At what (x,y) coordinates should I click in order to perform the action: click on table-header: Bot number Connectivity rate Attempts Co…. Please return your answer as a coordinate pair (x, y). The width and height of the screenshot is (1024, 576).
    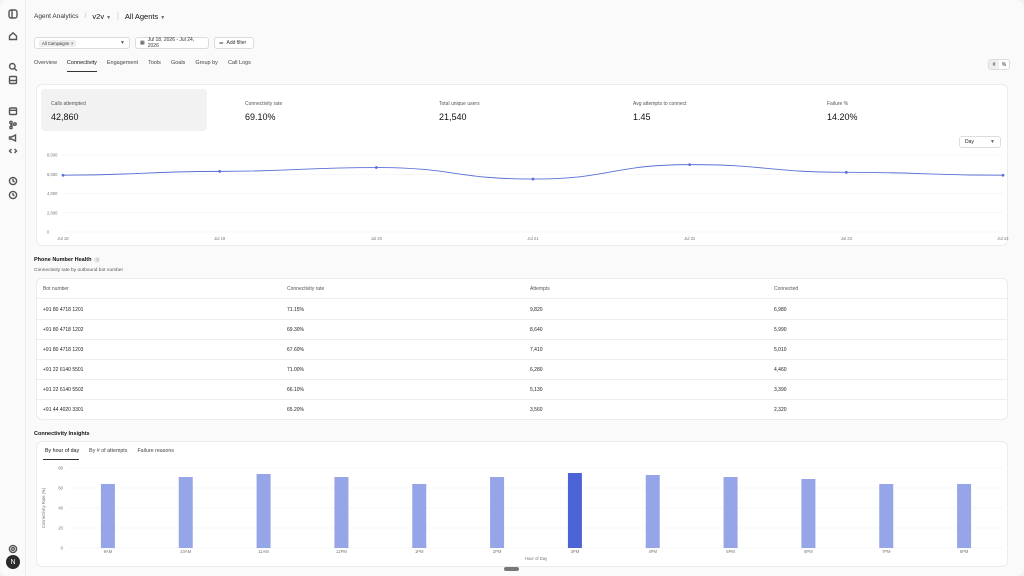
    Looking at the image, I should click on (523, 289).